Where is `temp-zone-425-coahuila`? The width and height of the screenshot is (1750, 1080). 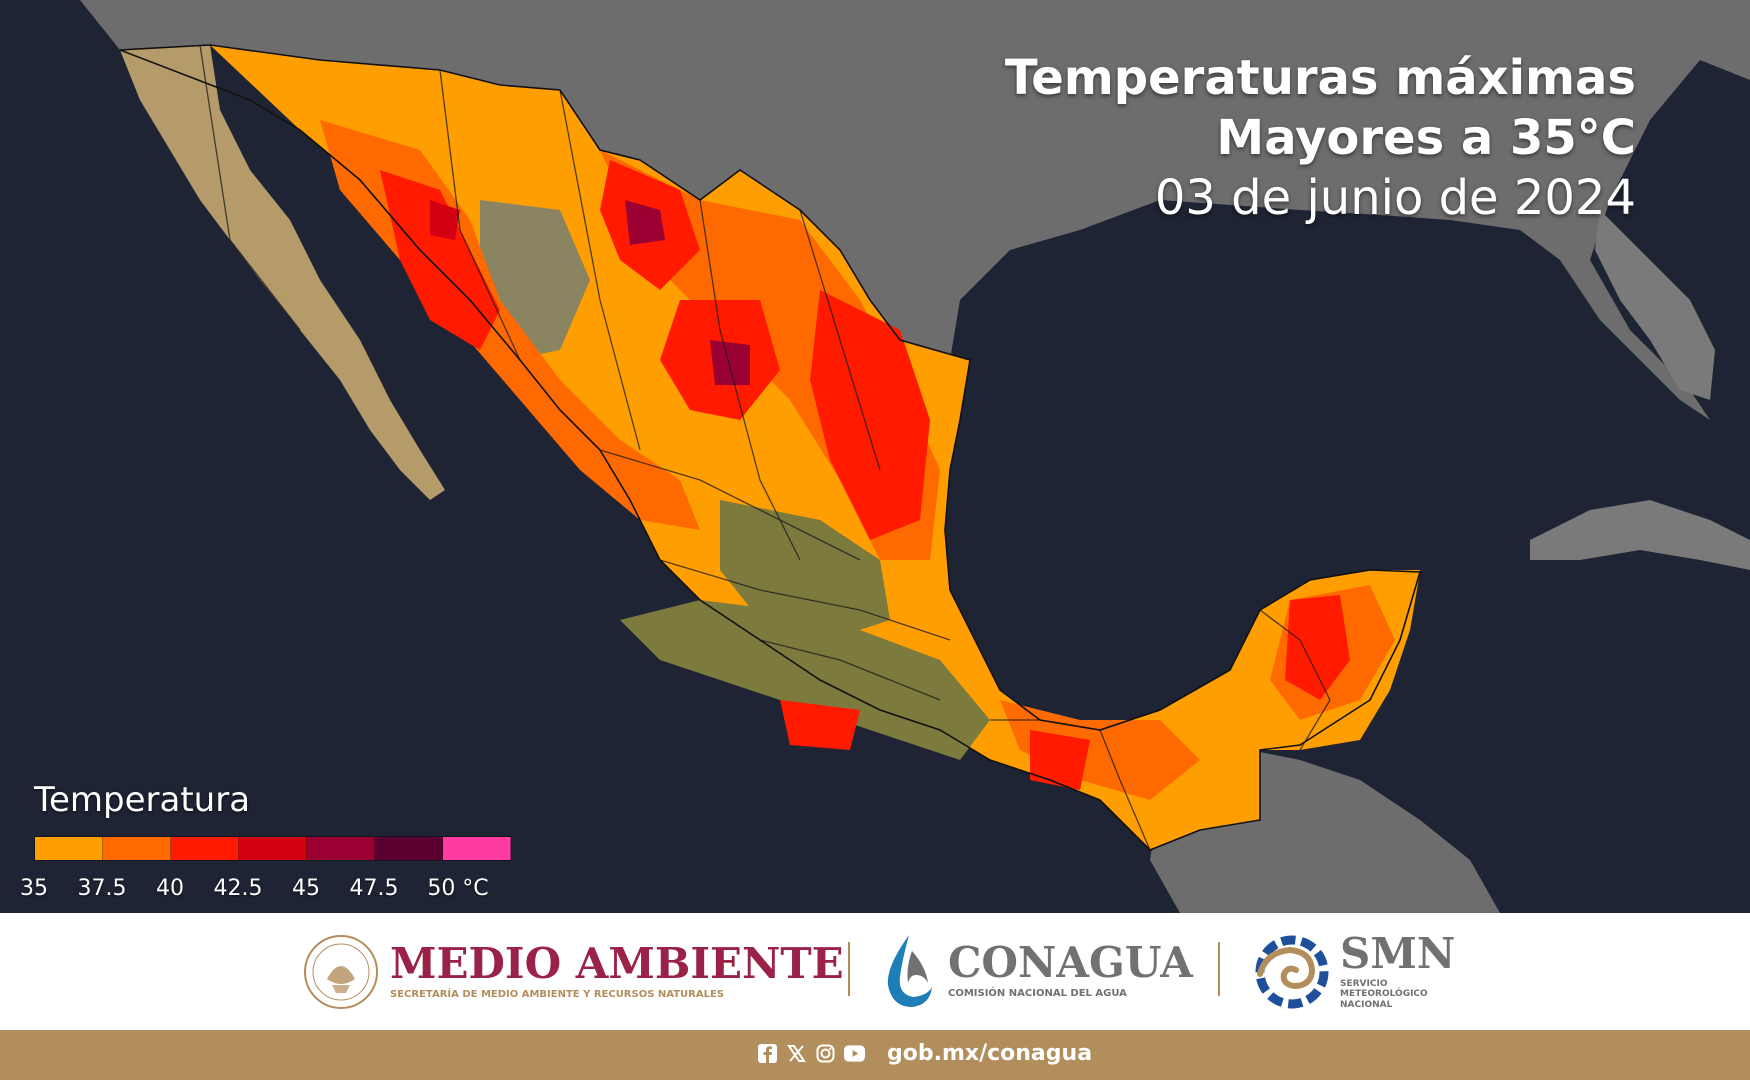 temp-zone-425-coahuila is located at coordinates (730, 362).